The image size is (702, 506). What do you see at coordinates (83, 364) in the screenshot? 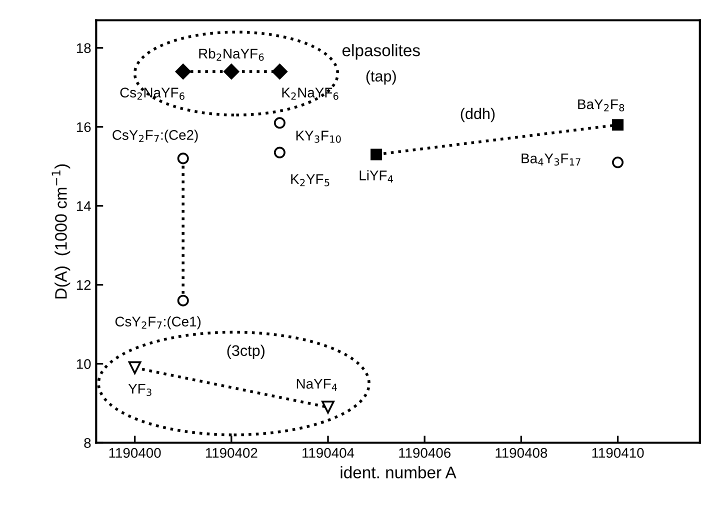
I see `y-tick-label: 10` at bounding box center [83, 364].